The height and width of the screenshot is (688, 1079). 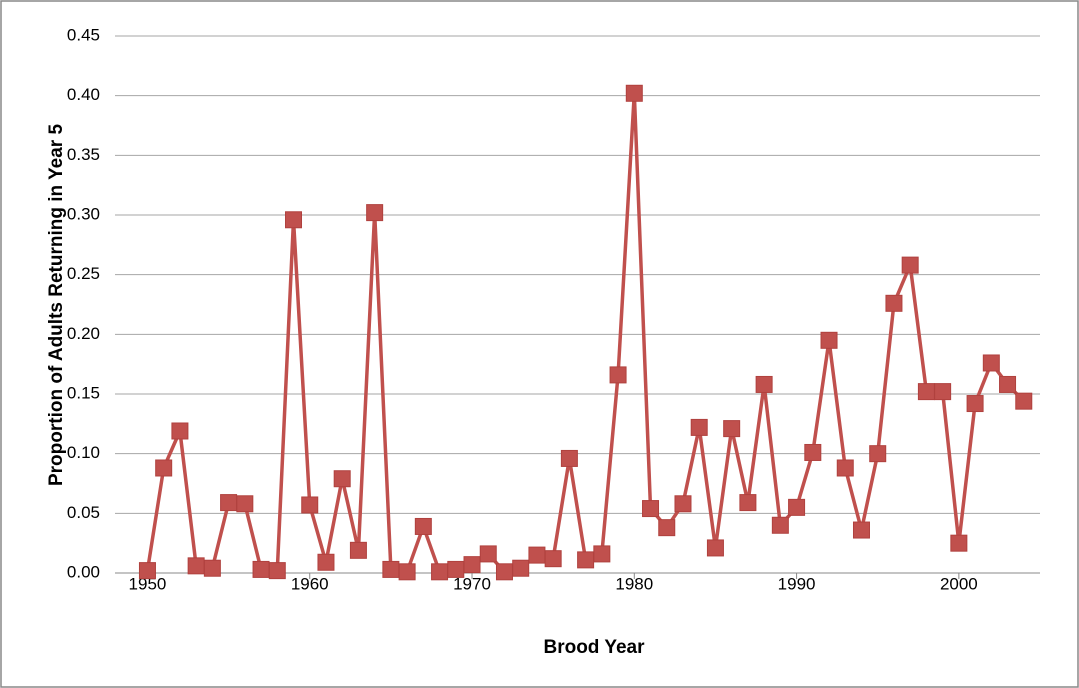 I want to click on y-tick-label: 0.25, so click(x=83, y=273).